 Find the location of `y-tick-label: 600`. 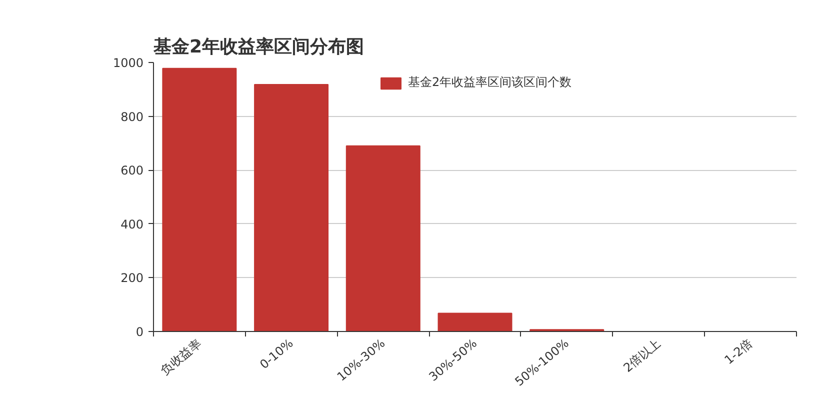

y-tick-label: 600 is located at coordinates (132, 171).